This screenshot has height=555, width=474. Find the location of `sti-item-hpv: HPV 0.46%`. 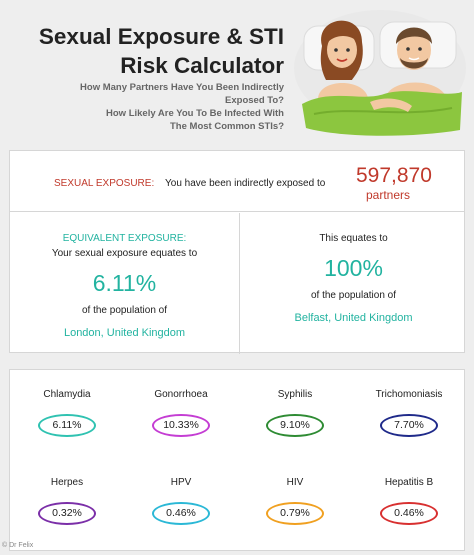

sti-item-hpv: HPV 0.46% is located at coordinates (181, 501).